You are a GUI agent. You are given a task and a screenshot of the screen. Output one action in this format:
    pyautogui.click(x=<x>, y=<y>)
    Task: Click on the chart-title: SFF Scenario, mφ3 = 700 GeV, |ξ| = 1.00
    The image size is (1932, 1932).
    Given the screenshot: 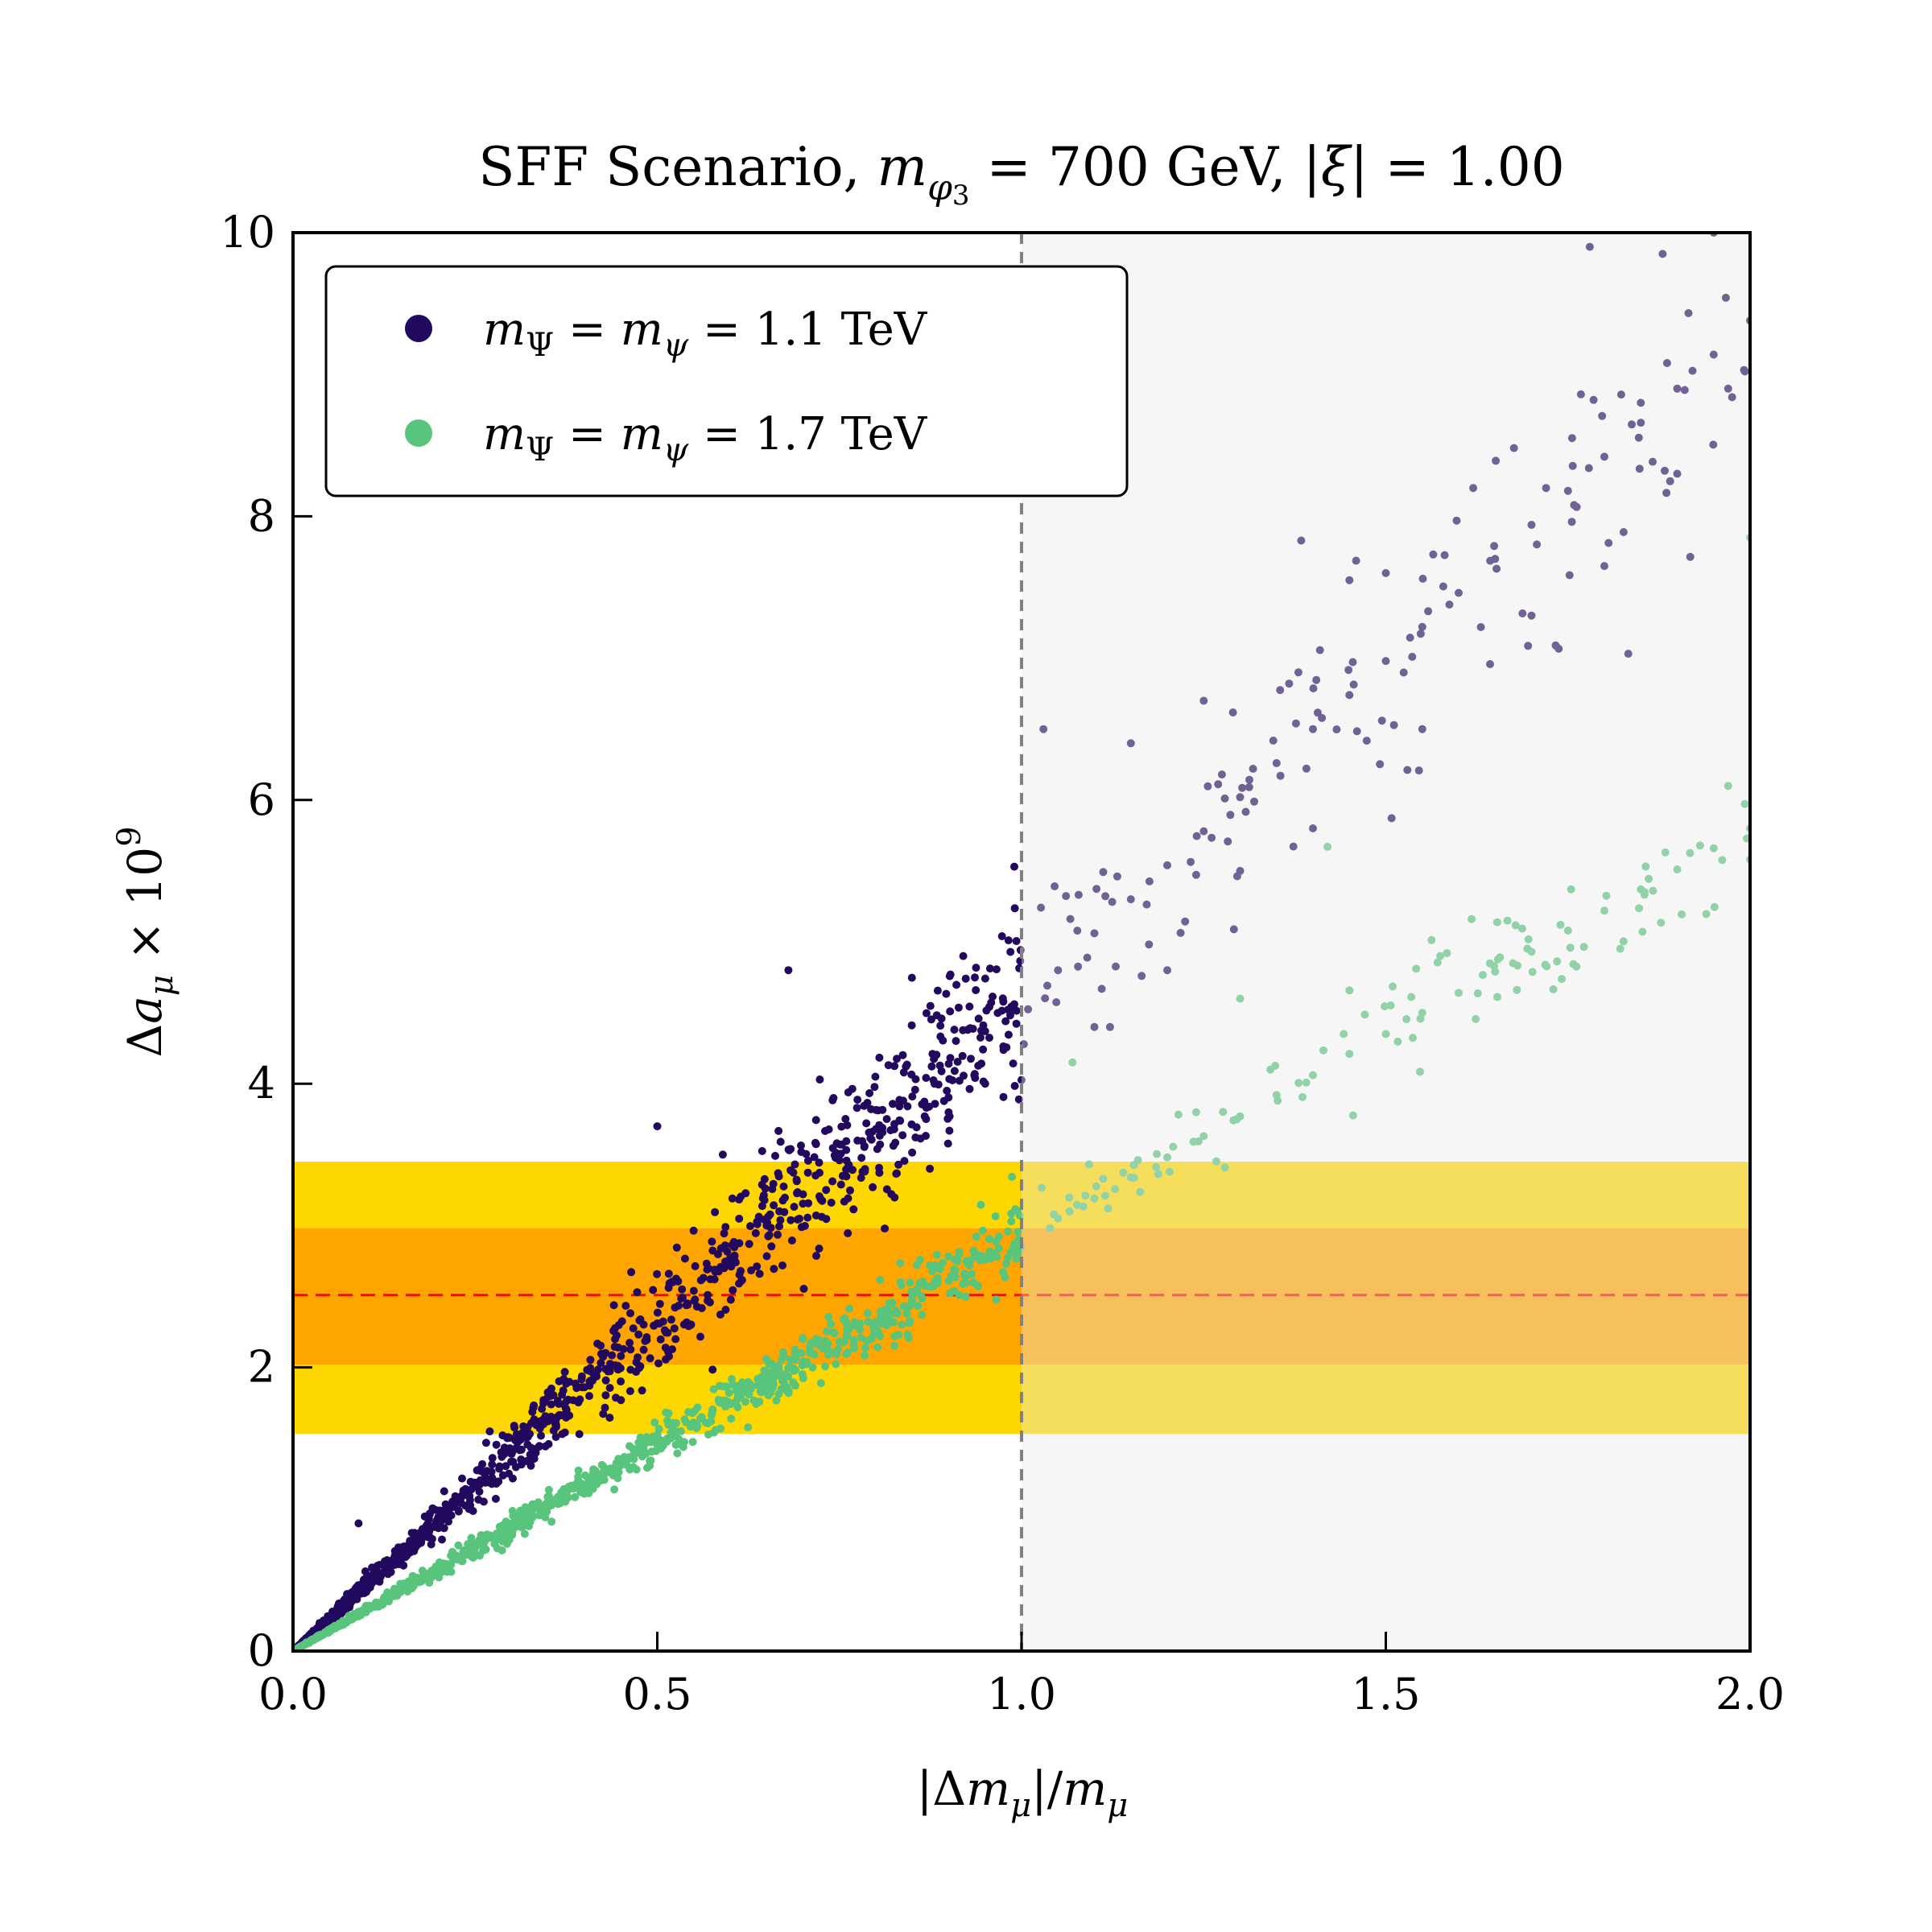 What is the action you would take?
    pyautogui.click(x=1021, y=174)
    